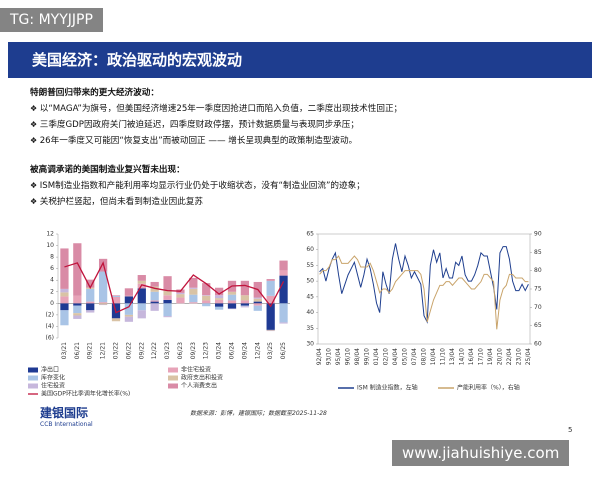 The height and width of the screenshot is (480, 600). What do you see at coordinates (193, 350) in the screenshot?
I see `x-tick-label: 09/23` at bounding box center [193, 350].